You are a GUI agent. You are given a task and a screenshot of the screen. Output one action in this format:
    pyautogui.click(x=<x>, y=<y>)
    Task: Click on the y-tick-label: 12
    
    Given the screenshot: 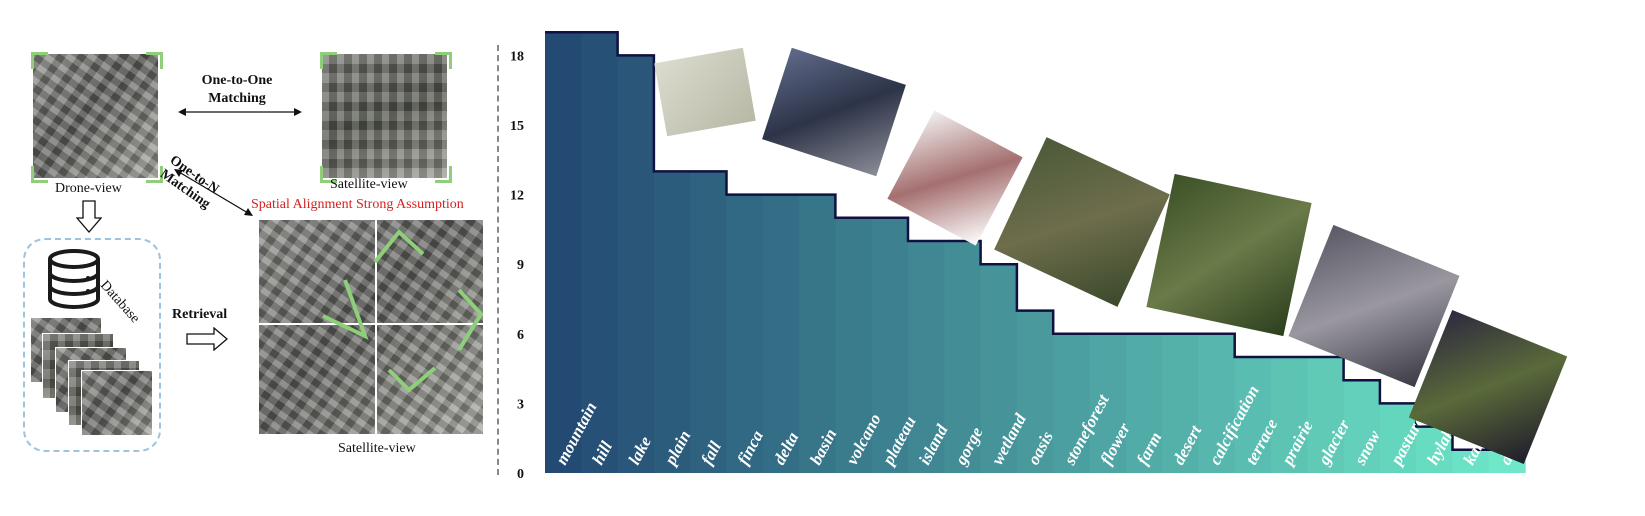 What is the action you would take?
    pyautogui.click(x=517, y=196)
    